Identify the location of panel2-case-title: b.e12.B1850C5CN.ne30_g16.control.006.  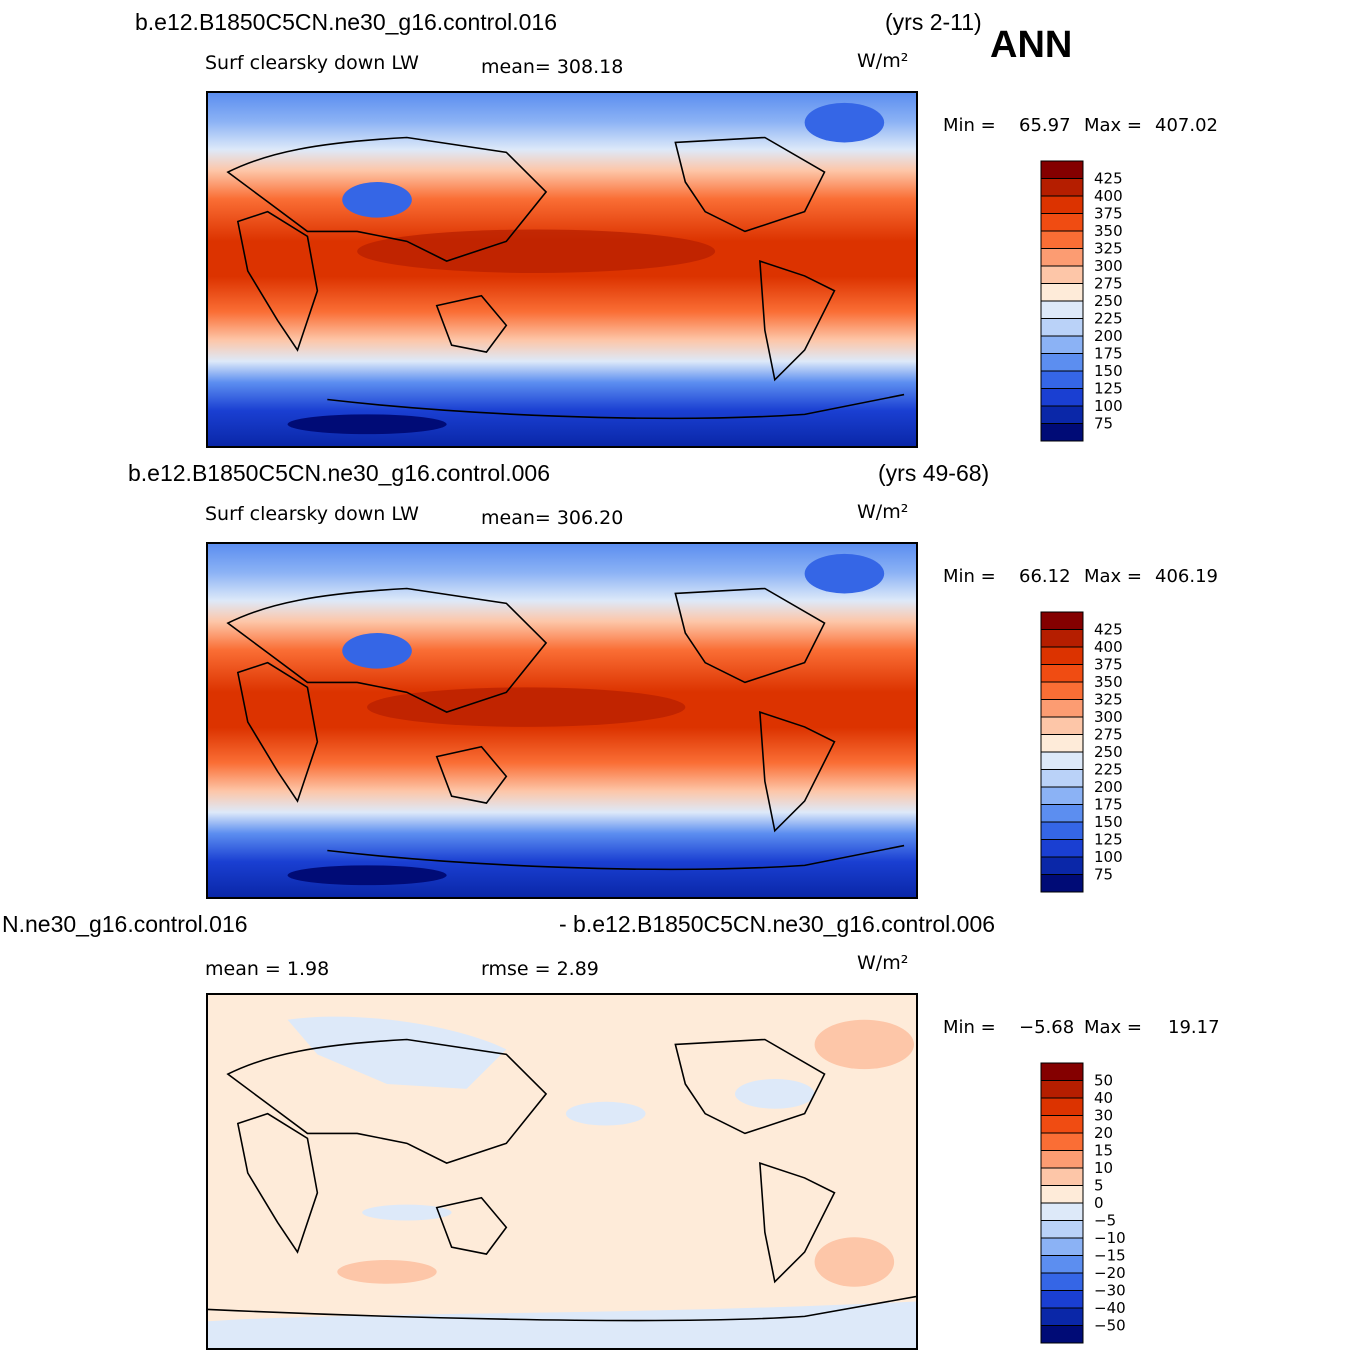
(339, 473).